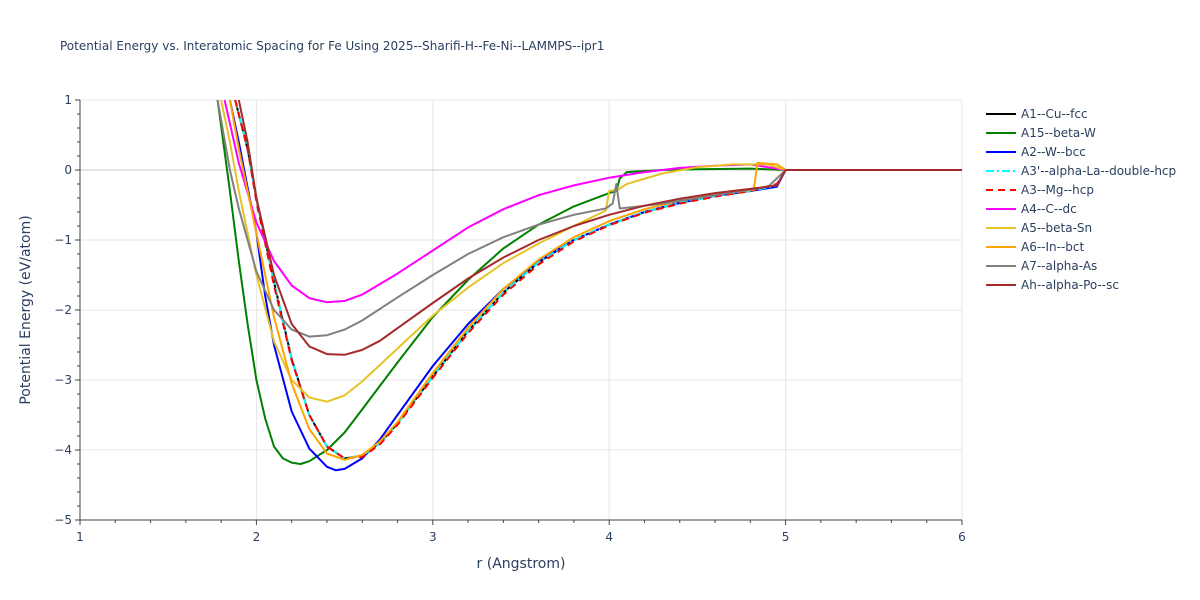 The width and height of the screenshot is (1200, 600). I want to click on y-tick-label: −1, so click(63, 240).